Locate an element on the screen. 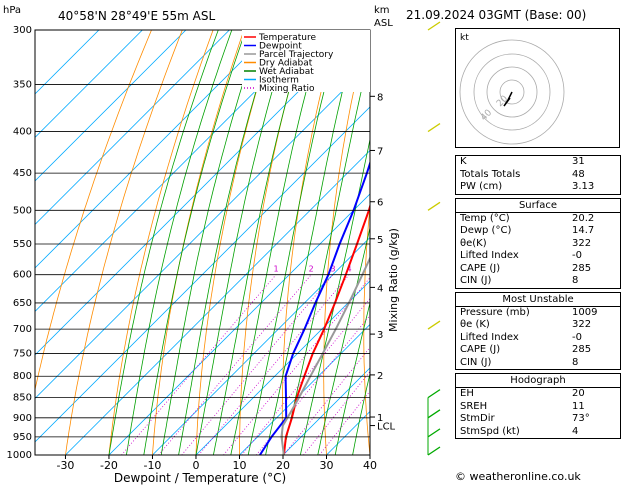 Image resolution: width=629 pixels, height=486 pixels. surface-value: -0 is located at coordinates (577, 255).